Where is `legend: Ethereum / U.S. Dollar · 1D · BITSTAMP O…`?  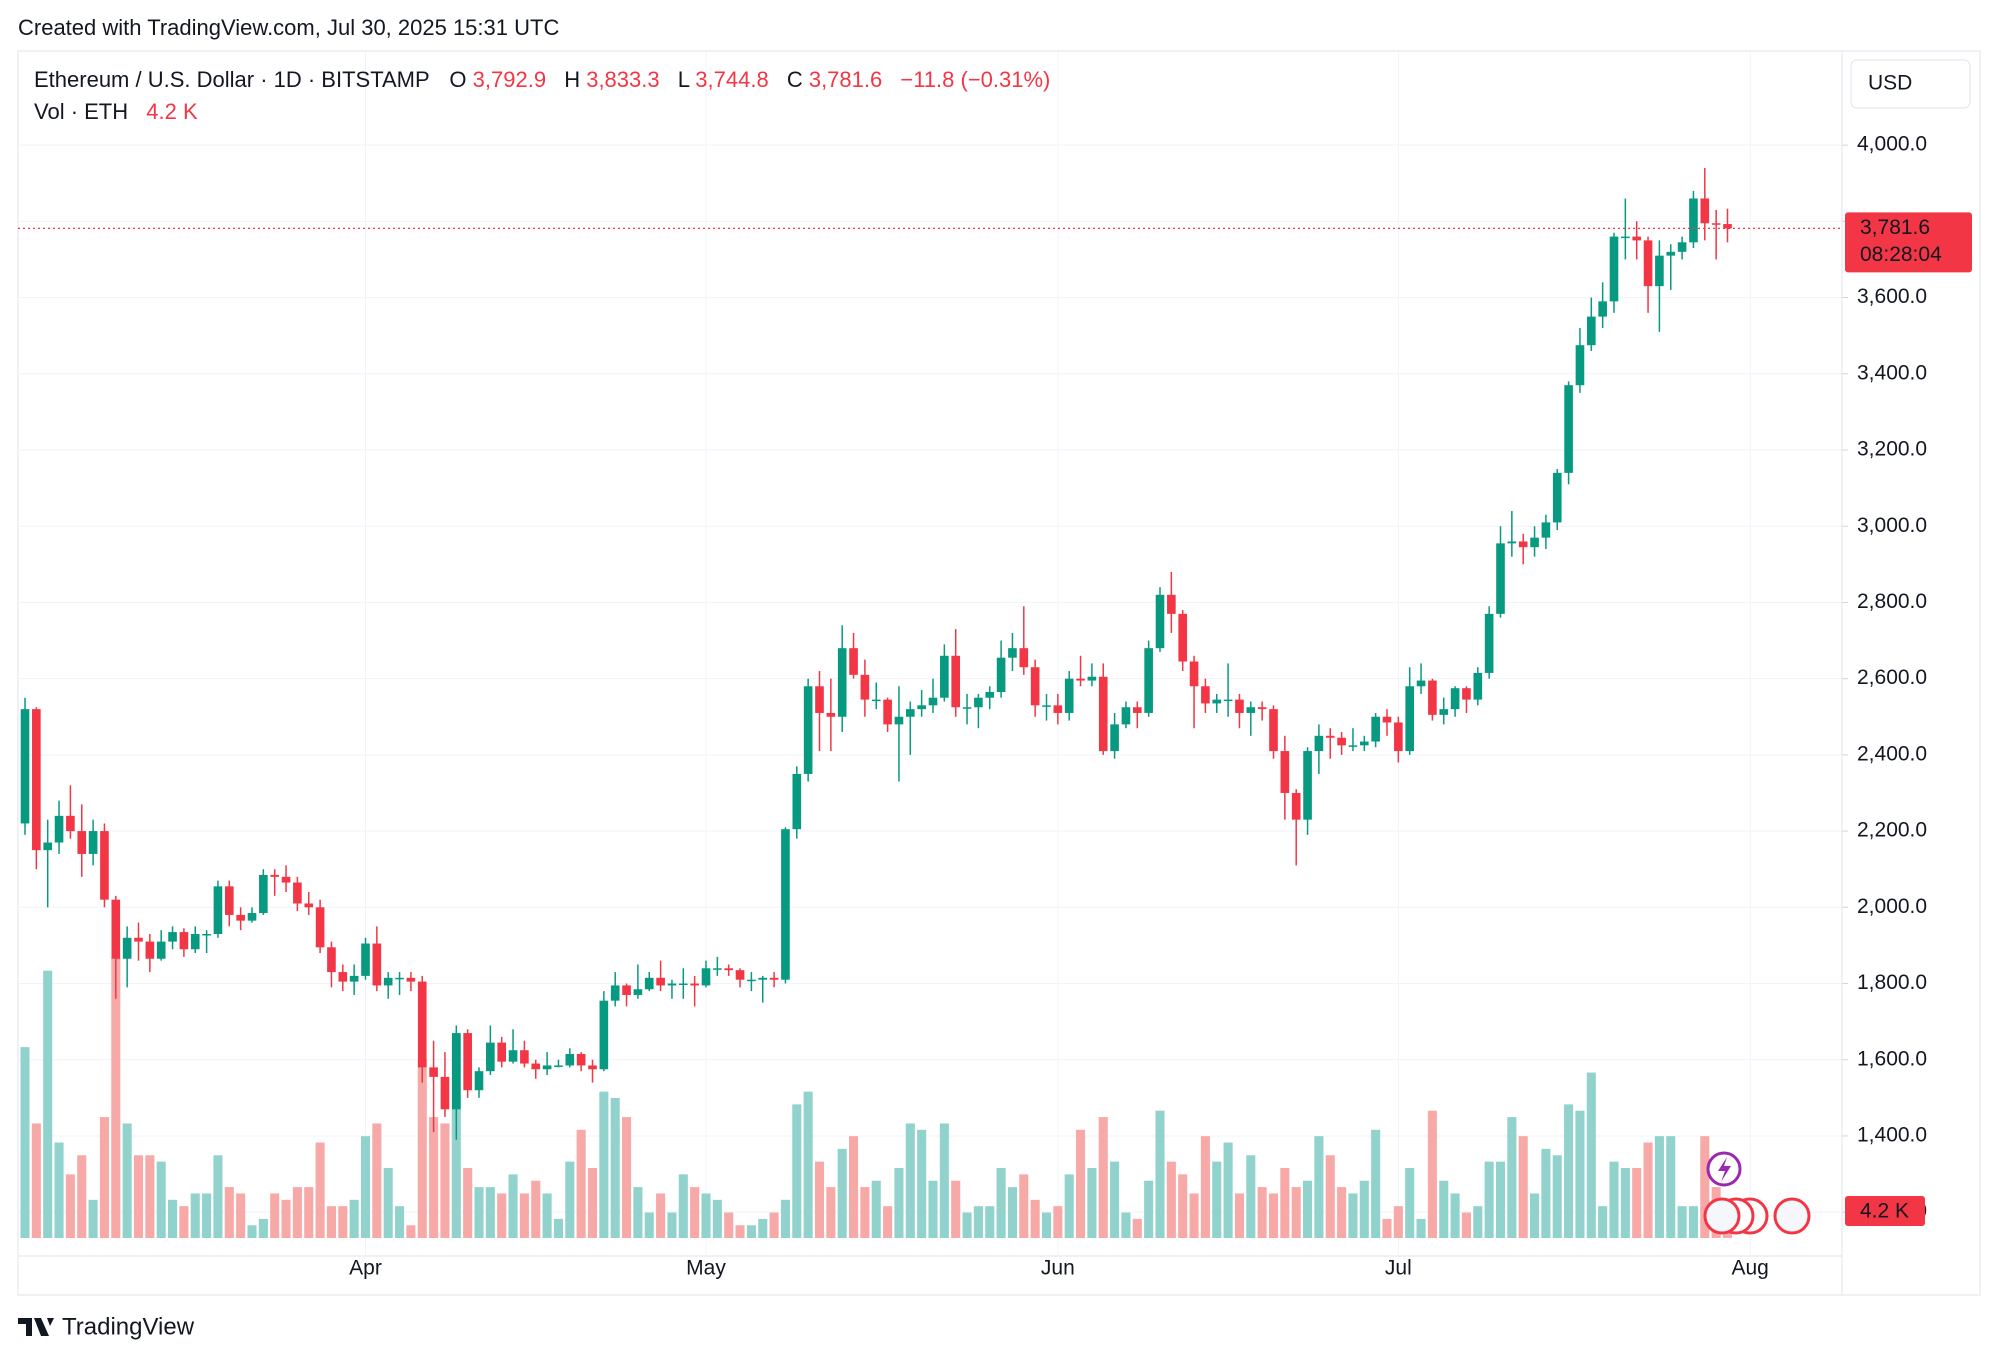 legend: Ethereum / U.S. Dollar · 1D · BITSTAMP O… is located at coordinates (542, 79).